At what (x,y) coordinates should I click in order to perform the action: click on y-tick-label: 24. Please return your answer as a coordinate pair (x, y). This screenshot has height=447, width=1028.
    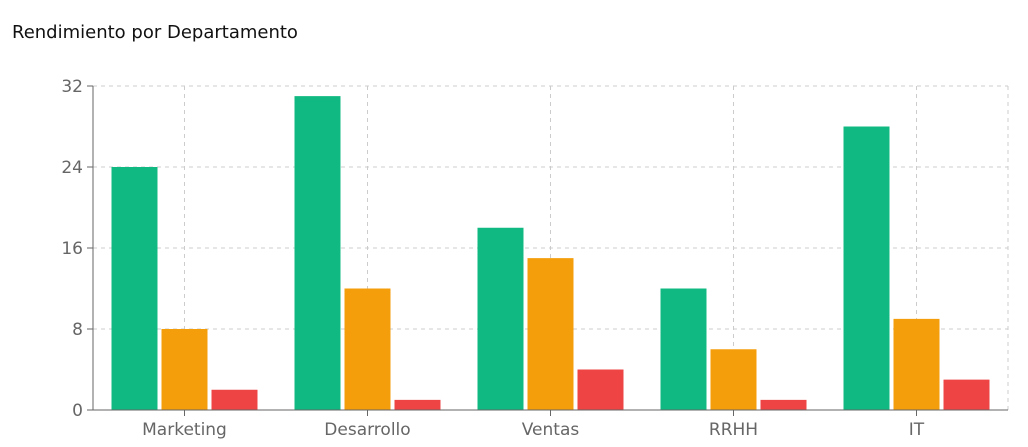
    Looking at the image, I should click on (72, 168).